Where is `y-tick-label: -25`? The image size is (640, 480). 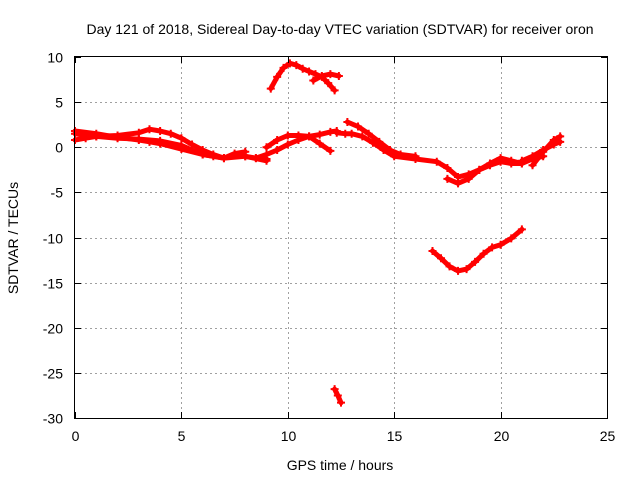
y-tick-label: -25 is located at coordinates (53, 374).